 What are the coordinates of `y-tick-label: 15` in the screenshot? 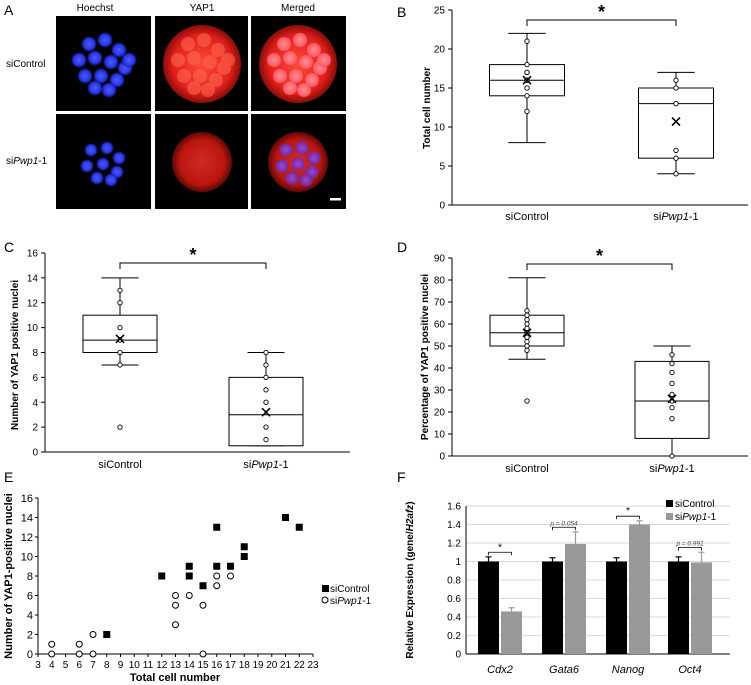 It's located at (440, 89).